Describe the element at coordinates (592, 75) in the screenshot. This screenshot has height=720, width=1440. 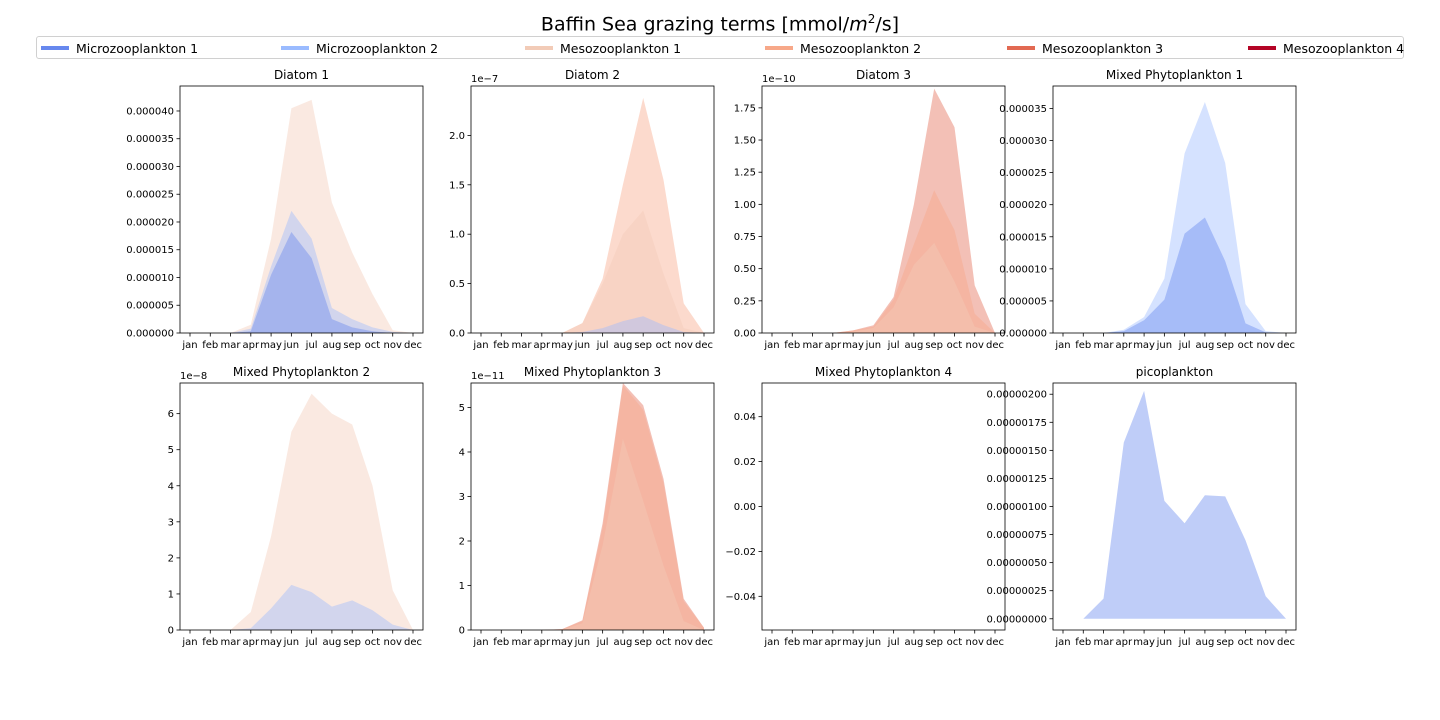
I see `subplot-title: Diatom 2` at that location.